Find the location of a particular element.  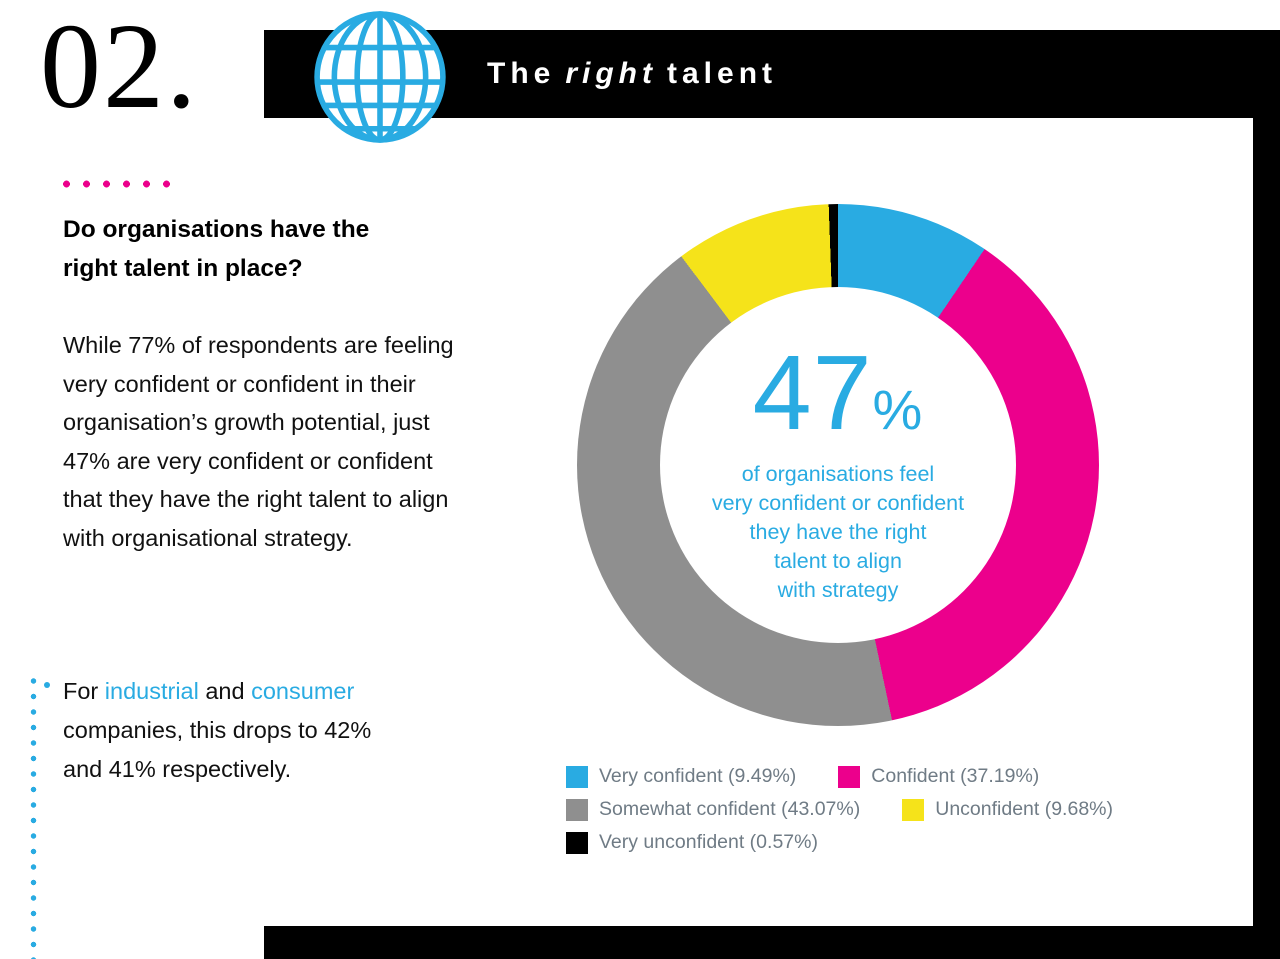

center-caption-line: they have the right is located at coordinates (838, 531).